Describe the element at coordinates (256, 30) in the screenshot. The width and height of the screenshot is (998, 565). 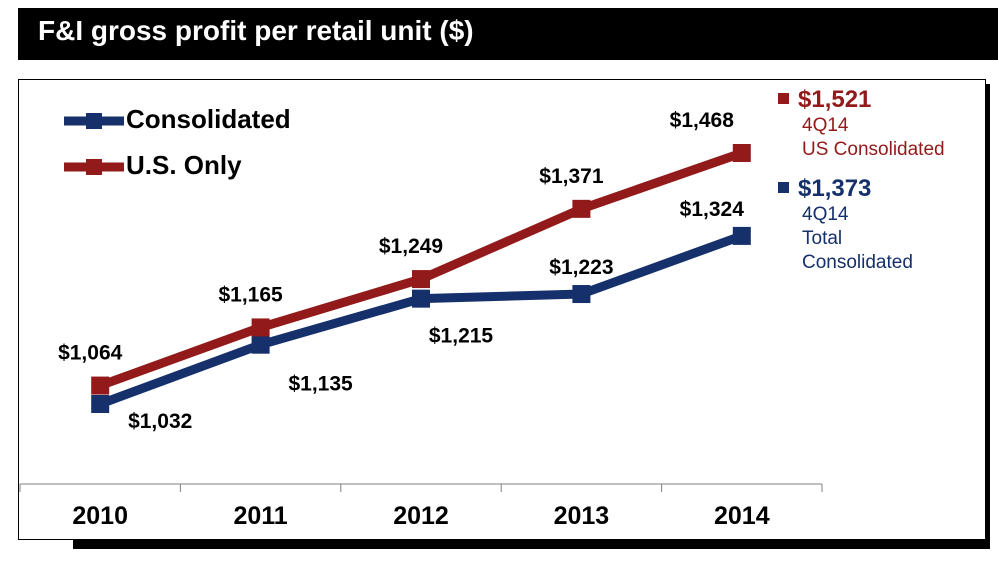
I see `chart-title: F&I gross profit per retail unit ($)` at that location.